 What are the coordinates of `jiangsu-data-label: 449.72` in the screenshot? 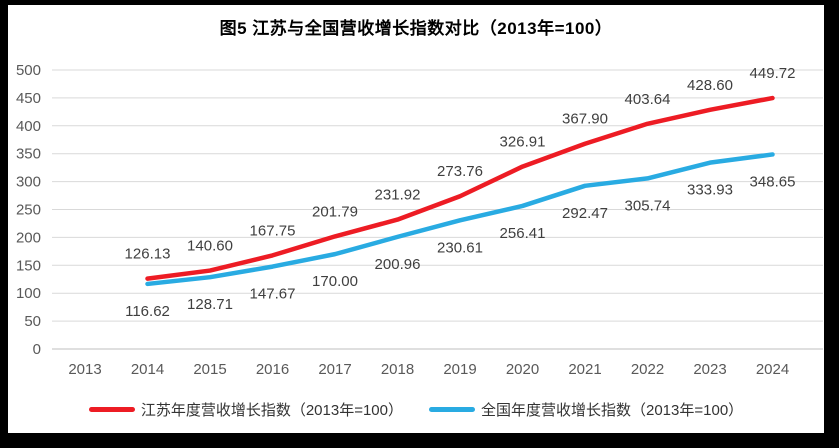 It's located at (773, 73).